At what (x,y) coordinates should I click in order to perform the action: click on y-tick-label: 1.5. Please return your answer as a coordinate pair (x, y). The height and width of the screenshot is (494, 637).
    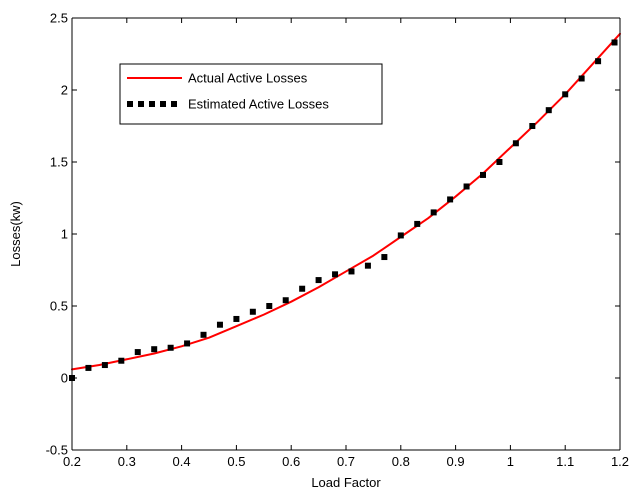
    Looking at the image, I should click on (59, 162).